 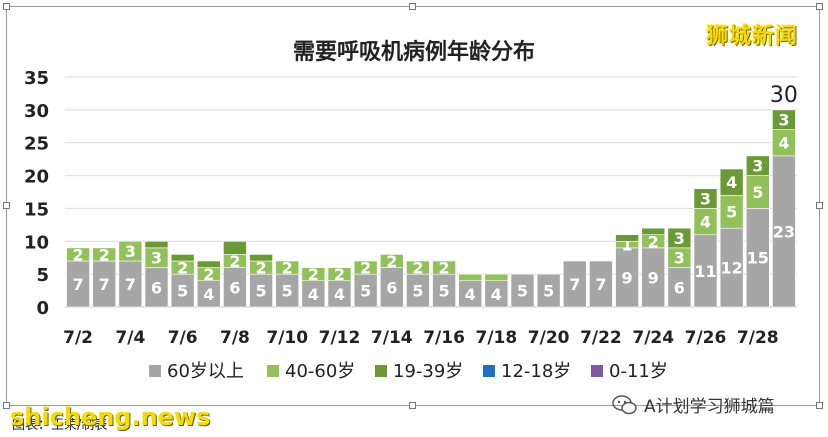 What do you see at coordinates (549, 338) in the screenshot?
I see `x-tick-label: 7/20` at bounding box center [549, 338].